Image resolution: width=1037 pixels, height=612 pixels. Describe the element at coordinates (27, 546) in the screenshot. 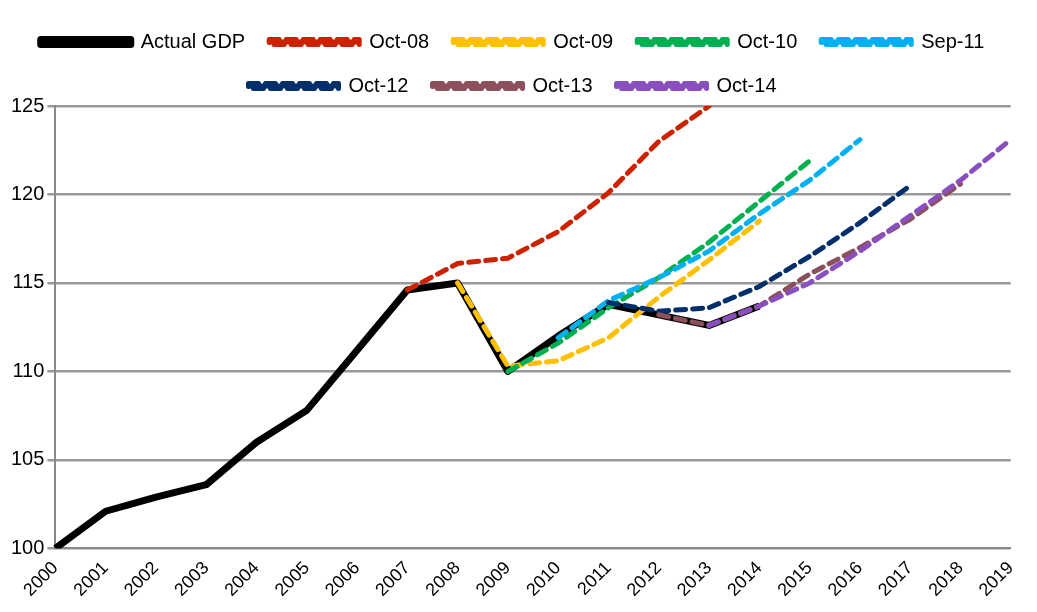

I see `y-tick-label: 100` at that location.